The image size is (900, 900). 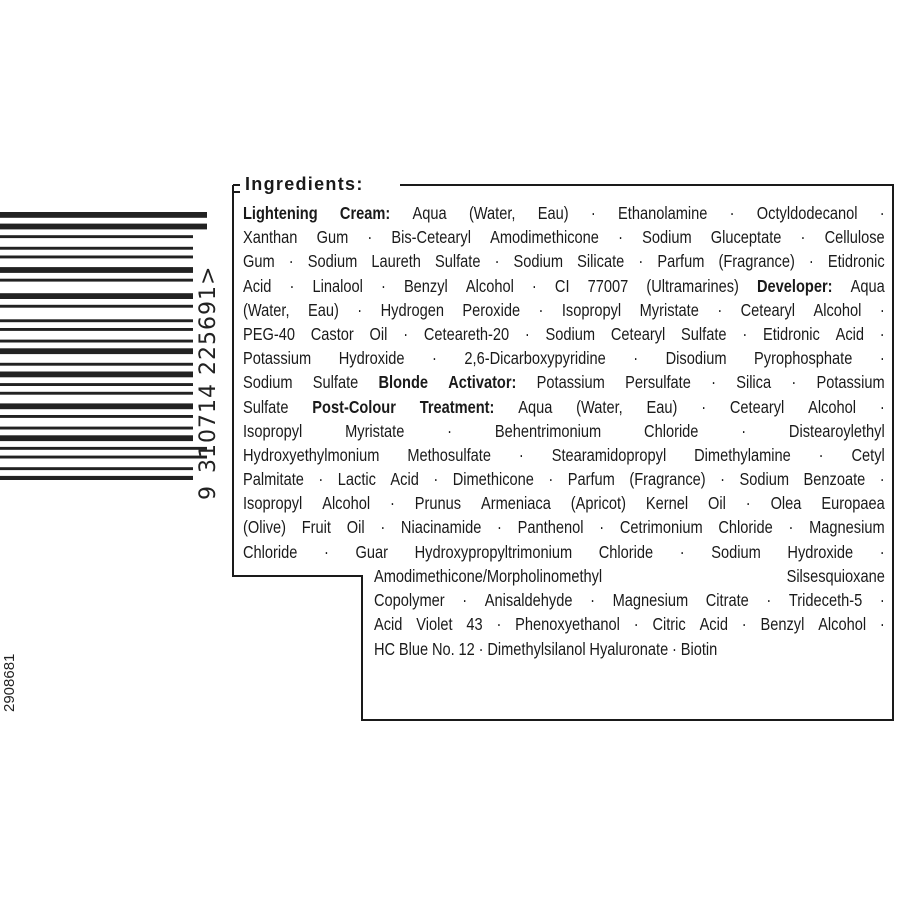 What do you see at coordinates (365, 213) in the screenshot?
I see `section-label-word: Cream:` at bounding box center [365, 213].